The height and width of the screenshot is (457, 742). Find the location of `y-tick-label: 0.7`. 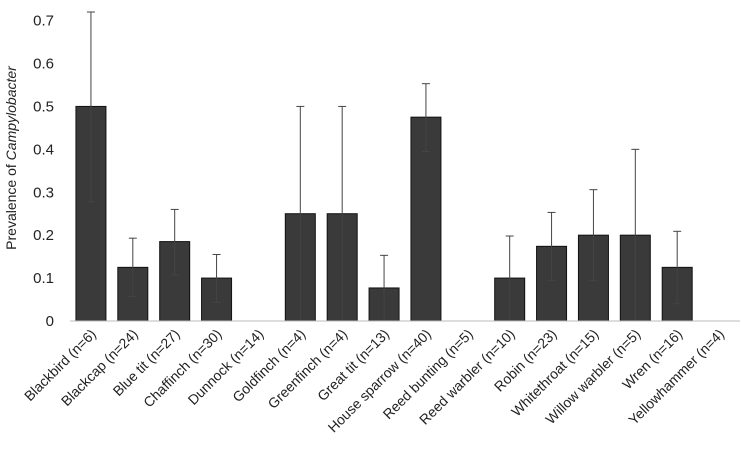

y-tick-label: 0.7 is located at coordinates (43, 21).